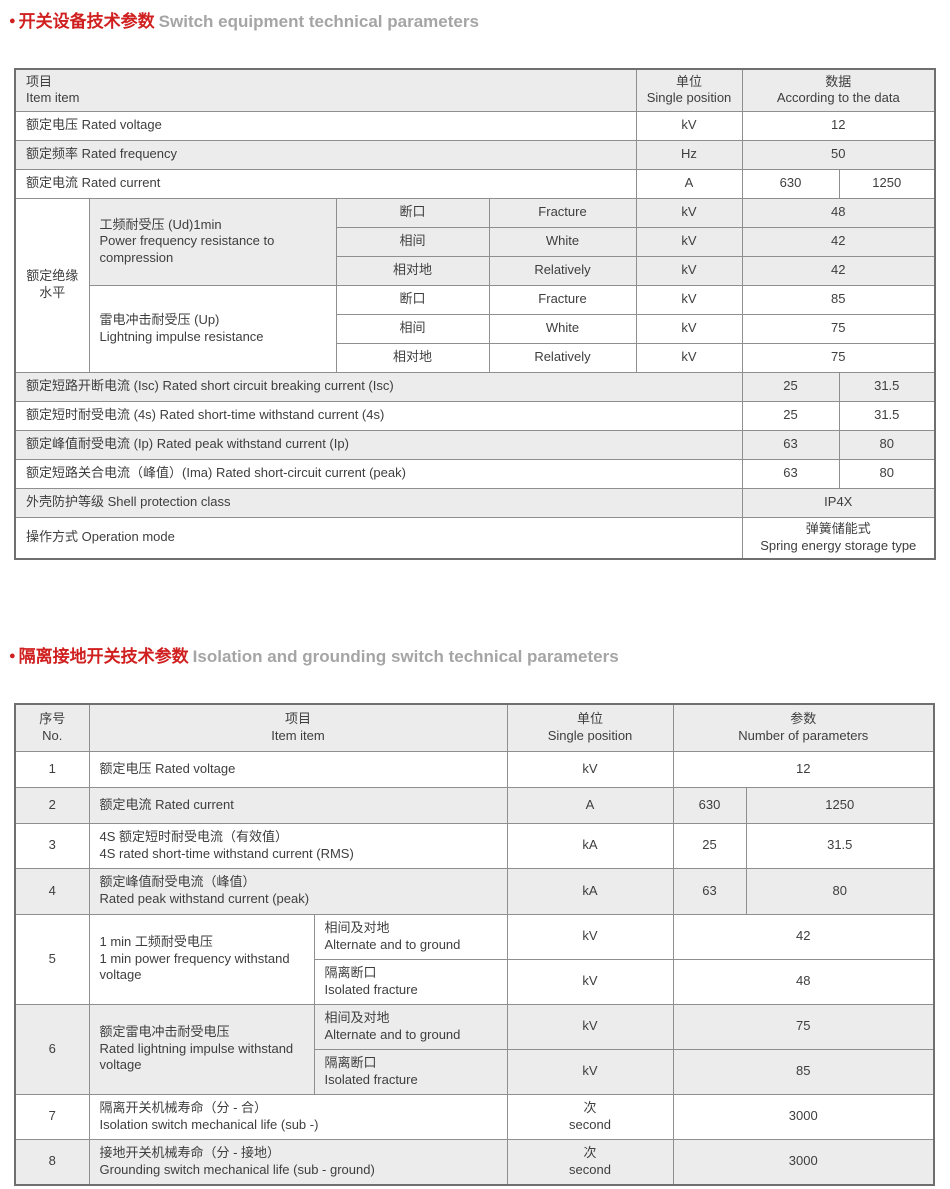  What do you see at coordinates (52, 1116) in the screenshot?
I see `cell-no: 7` at bounding box center [52, 1116].